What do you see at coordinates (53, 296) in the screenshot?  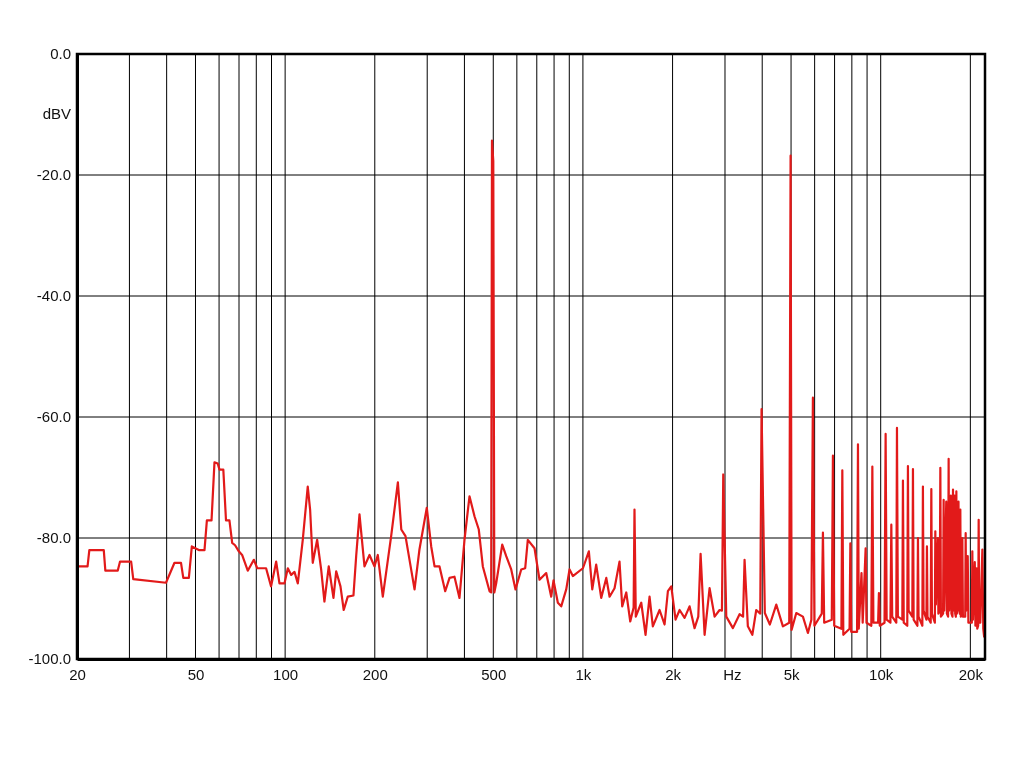 I see `y-tick-label: -40.0` at bounding box center [53, 296].